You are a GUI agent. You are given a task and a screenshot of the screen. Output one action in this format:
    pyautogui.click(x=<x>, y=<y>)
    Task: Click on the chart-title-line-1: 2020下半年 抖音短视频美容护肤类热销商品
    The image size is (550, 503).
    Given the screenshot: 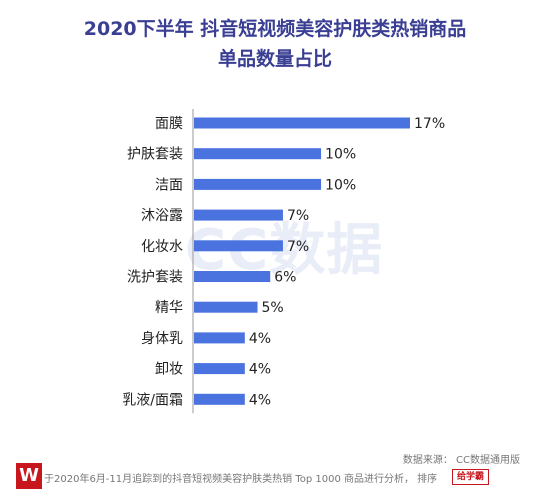 What is the action you would take?
    pyautogui.click(x=275, y=29)
    